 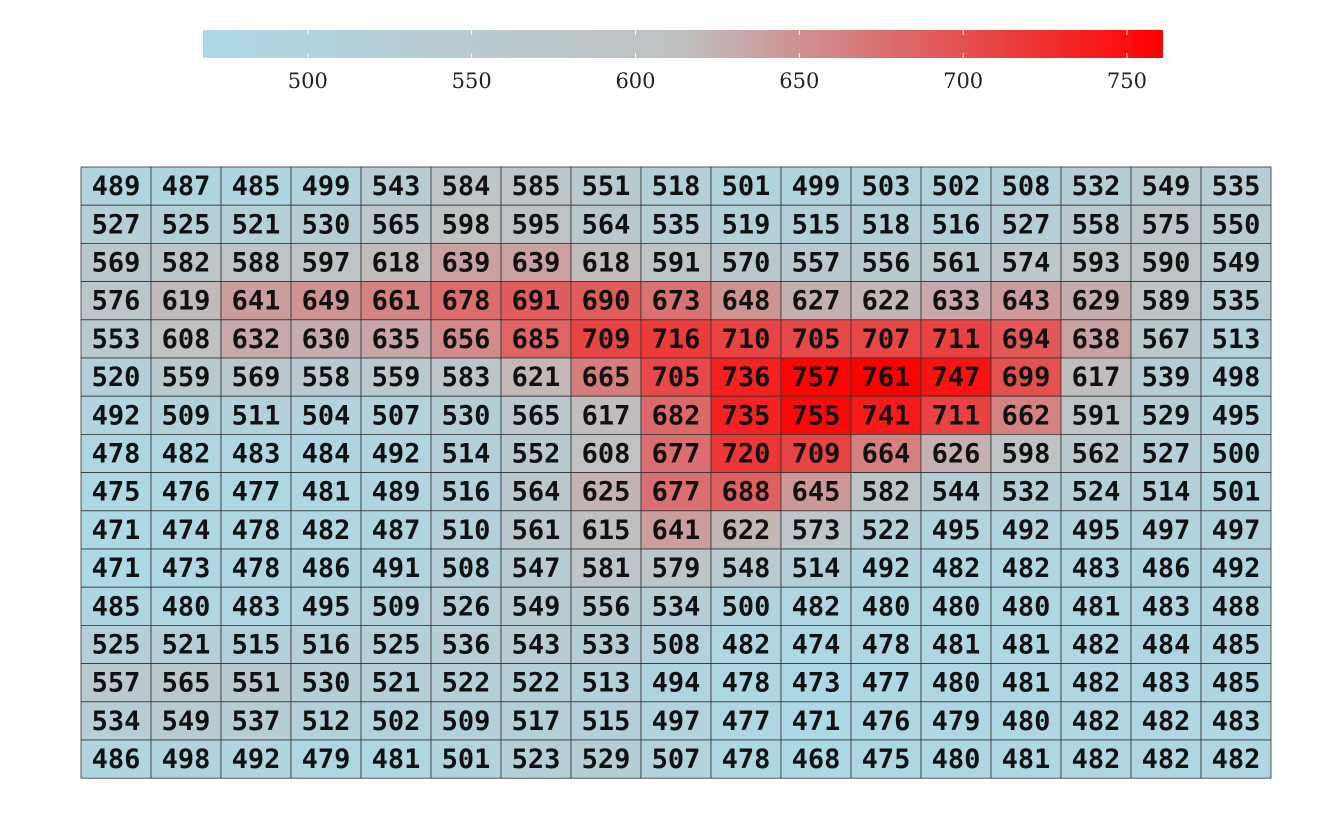 What do you see at coordinates (956, 759) in the screenshot?
I see `heatmap-cell-label: 480` at bounding box center [956, 759].